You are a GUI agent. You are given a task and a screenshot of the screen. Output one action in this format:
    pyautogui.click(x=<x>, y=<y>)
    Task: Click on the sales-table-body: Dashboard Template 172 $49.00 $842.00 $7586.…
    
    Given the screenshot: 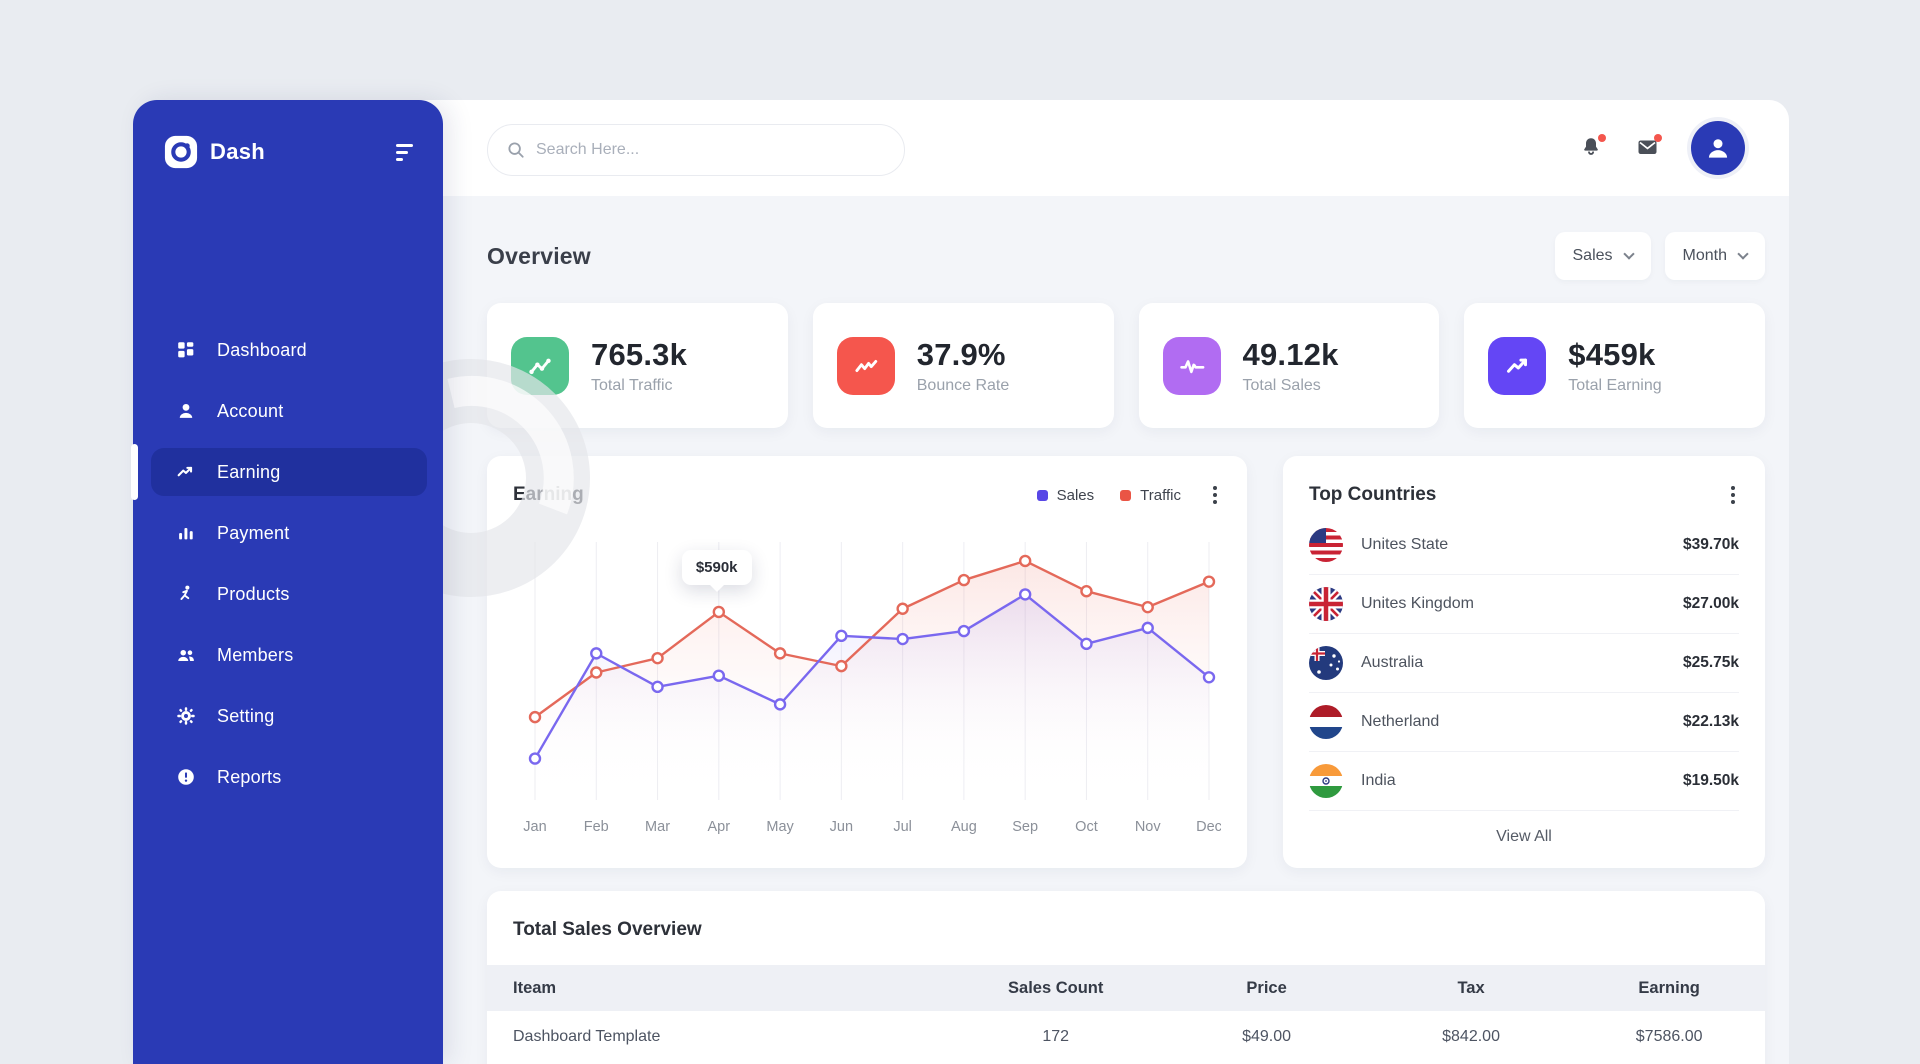 What is the action you would take?
    pyautogui.click(x=1126, y=1037)
    